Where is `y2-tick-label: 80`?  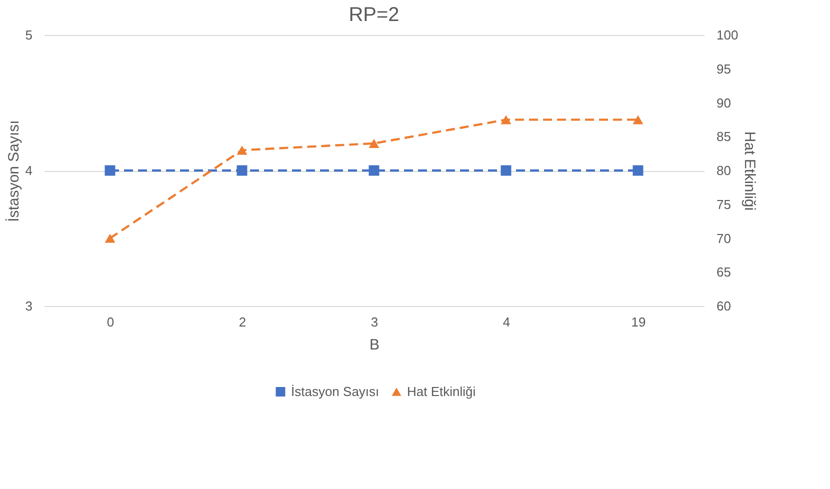
y2-tick-label: 80 is located at coordinates (723, 170).